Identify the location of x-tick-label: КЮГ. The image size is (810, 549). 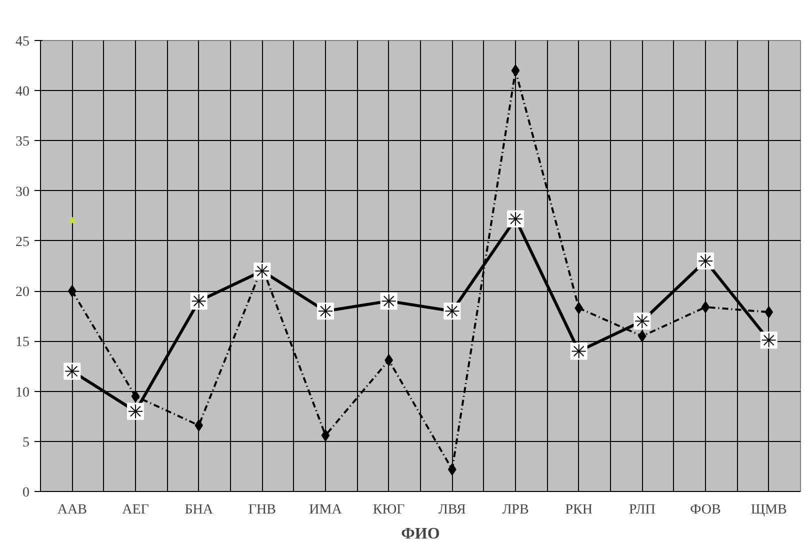
(388, 510).